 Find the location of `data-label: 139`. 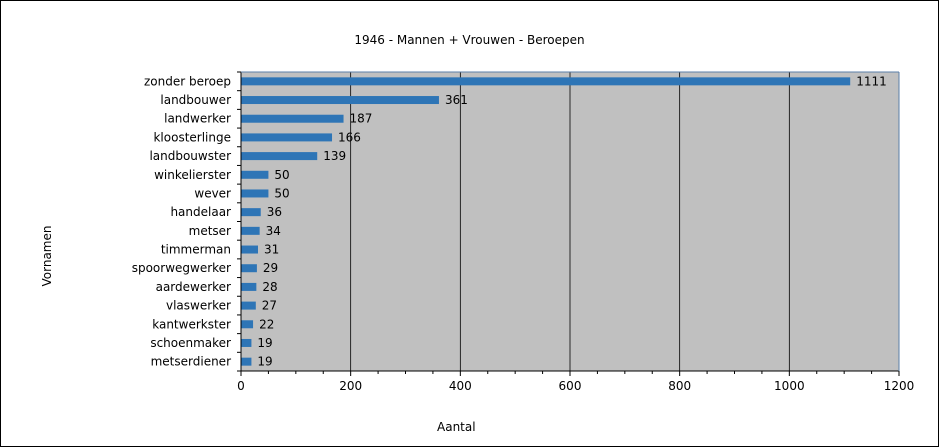

data-label: 139 is located at coordinates (334, 156).